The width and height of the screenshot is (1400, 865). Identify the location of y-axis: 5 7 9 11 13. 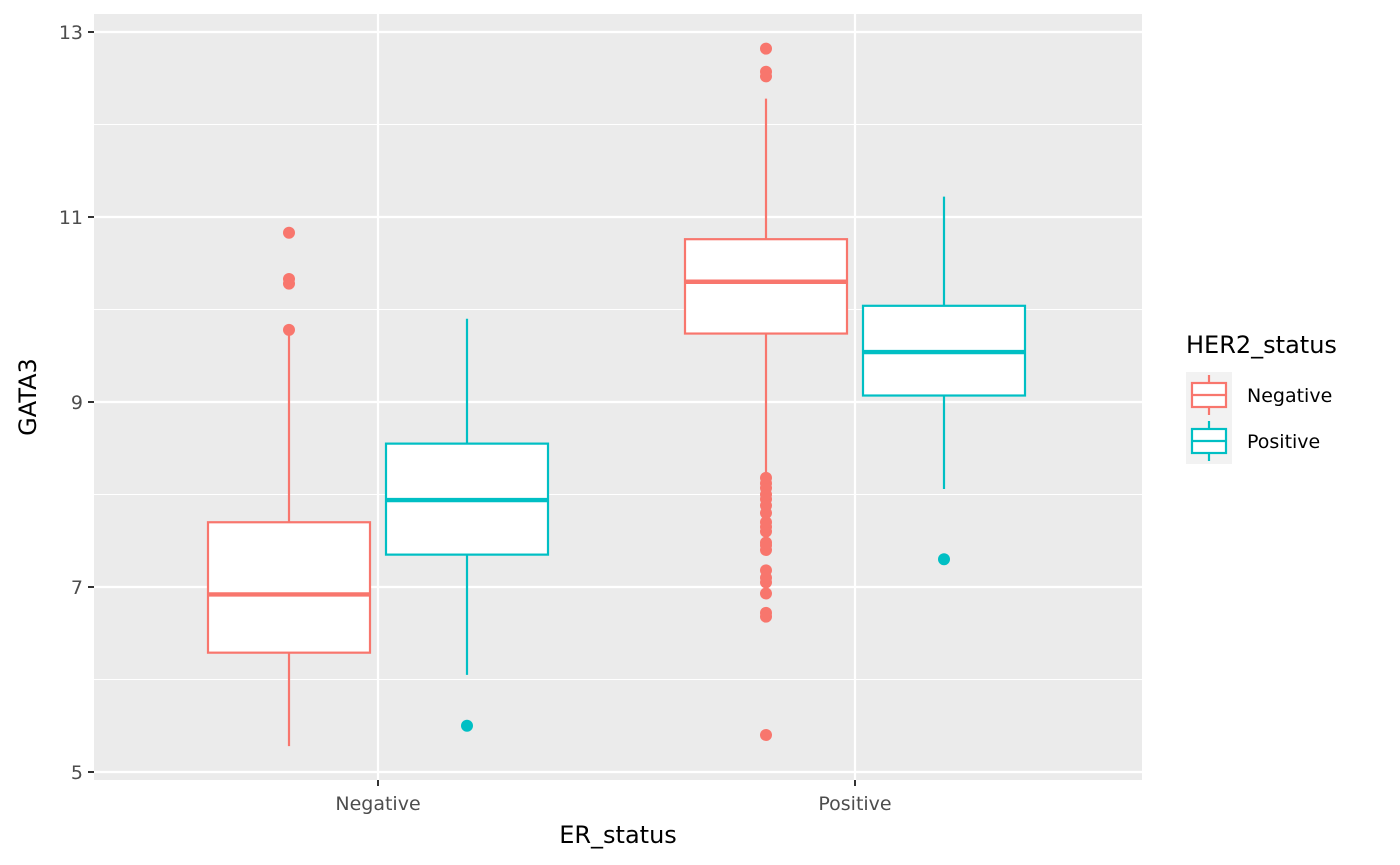
(76, 403).